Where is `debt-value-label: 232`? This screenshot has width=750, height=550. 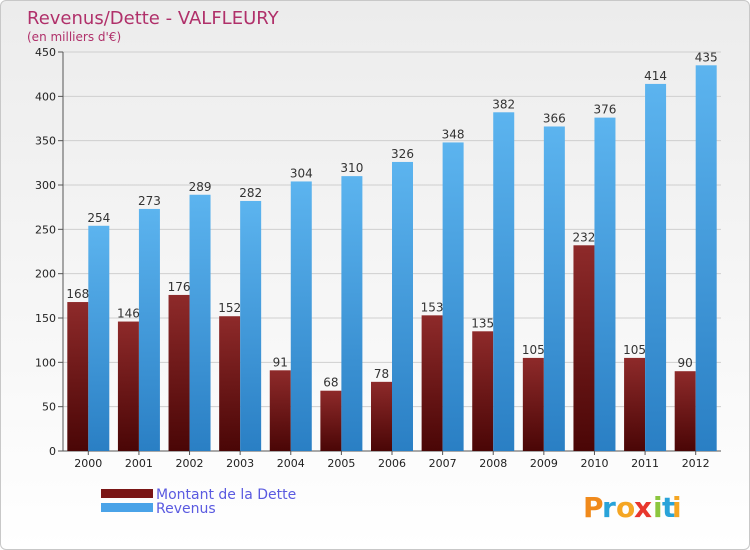
debt-value-label: 232 is located at coordinates (584, 237).